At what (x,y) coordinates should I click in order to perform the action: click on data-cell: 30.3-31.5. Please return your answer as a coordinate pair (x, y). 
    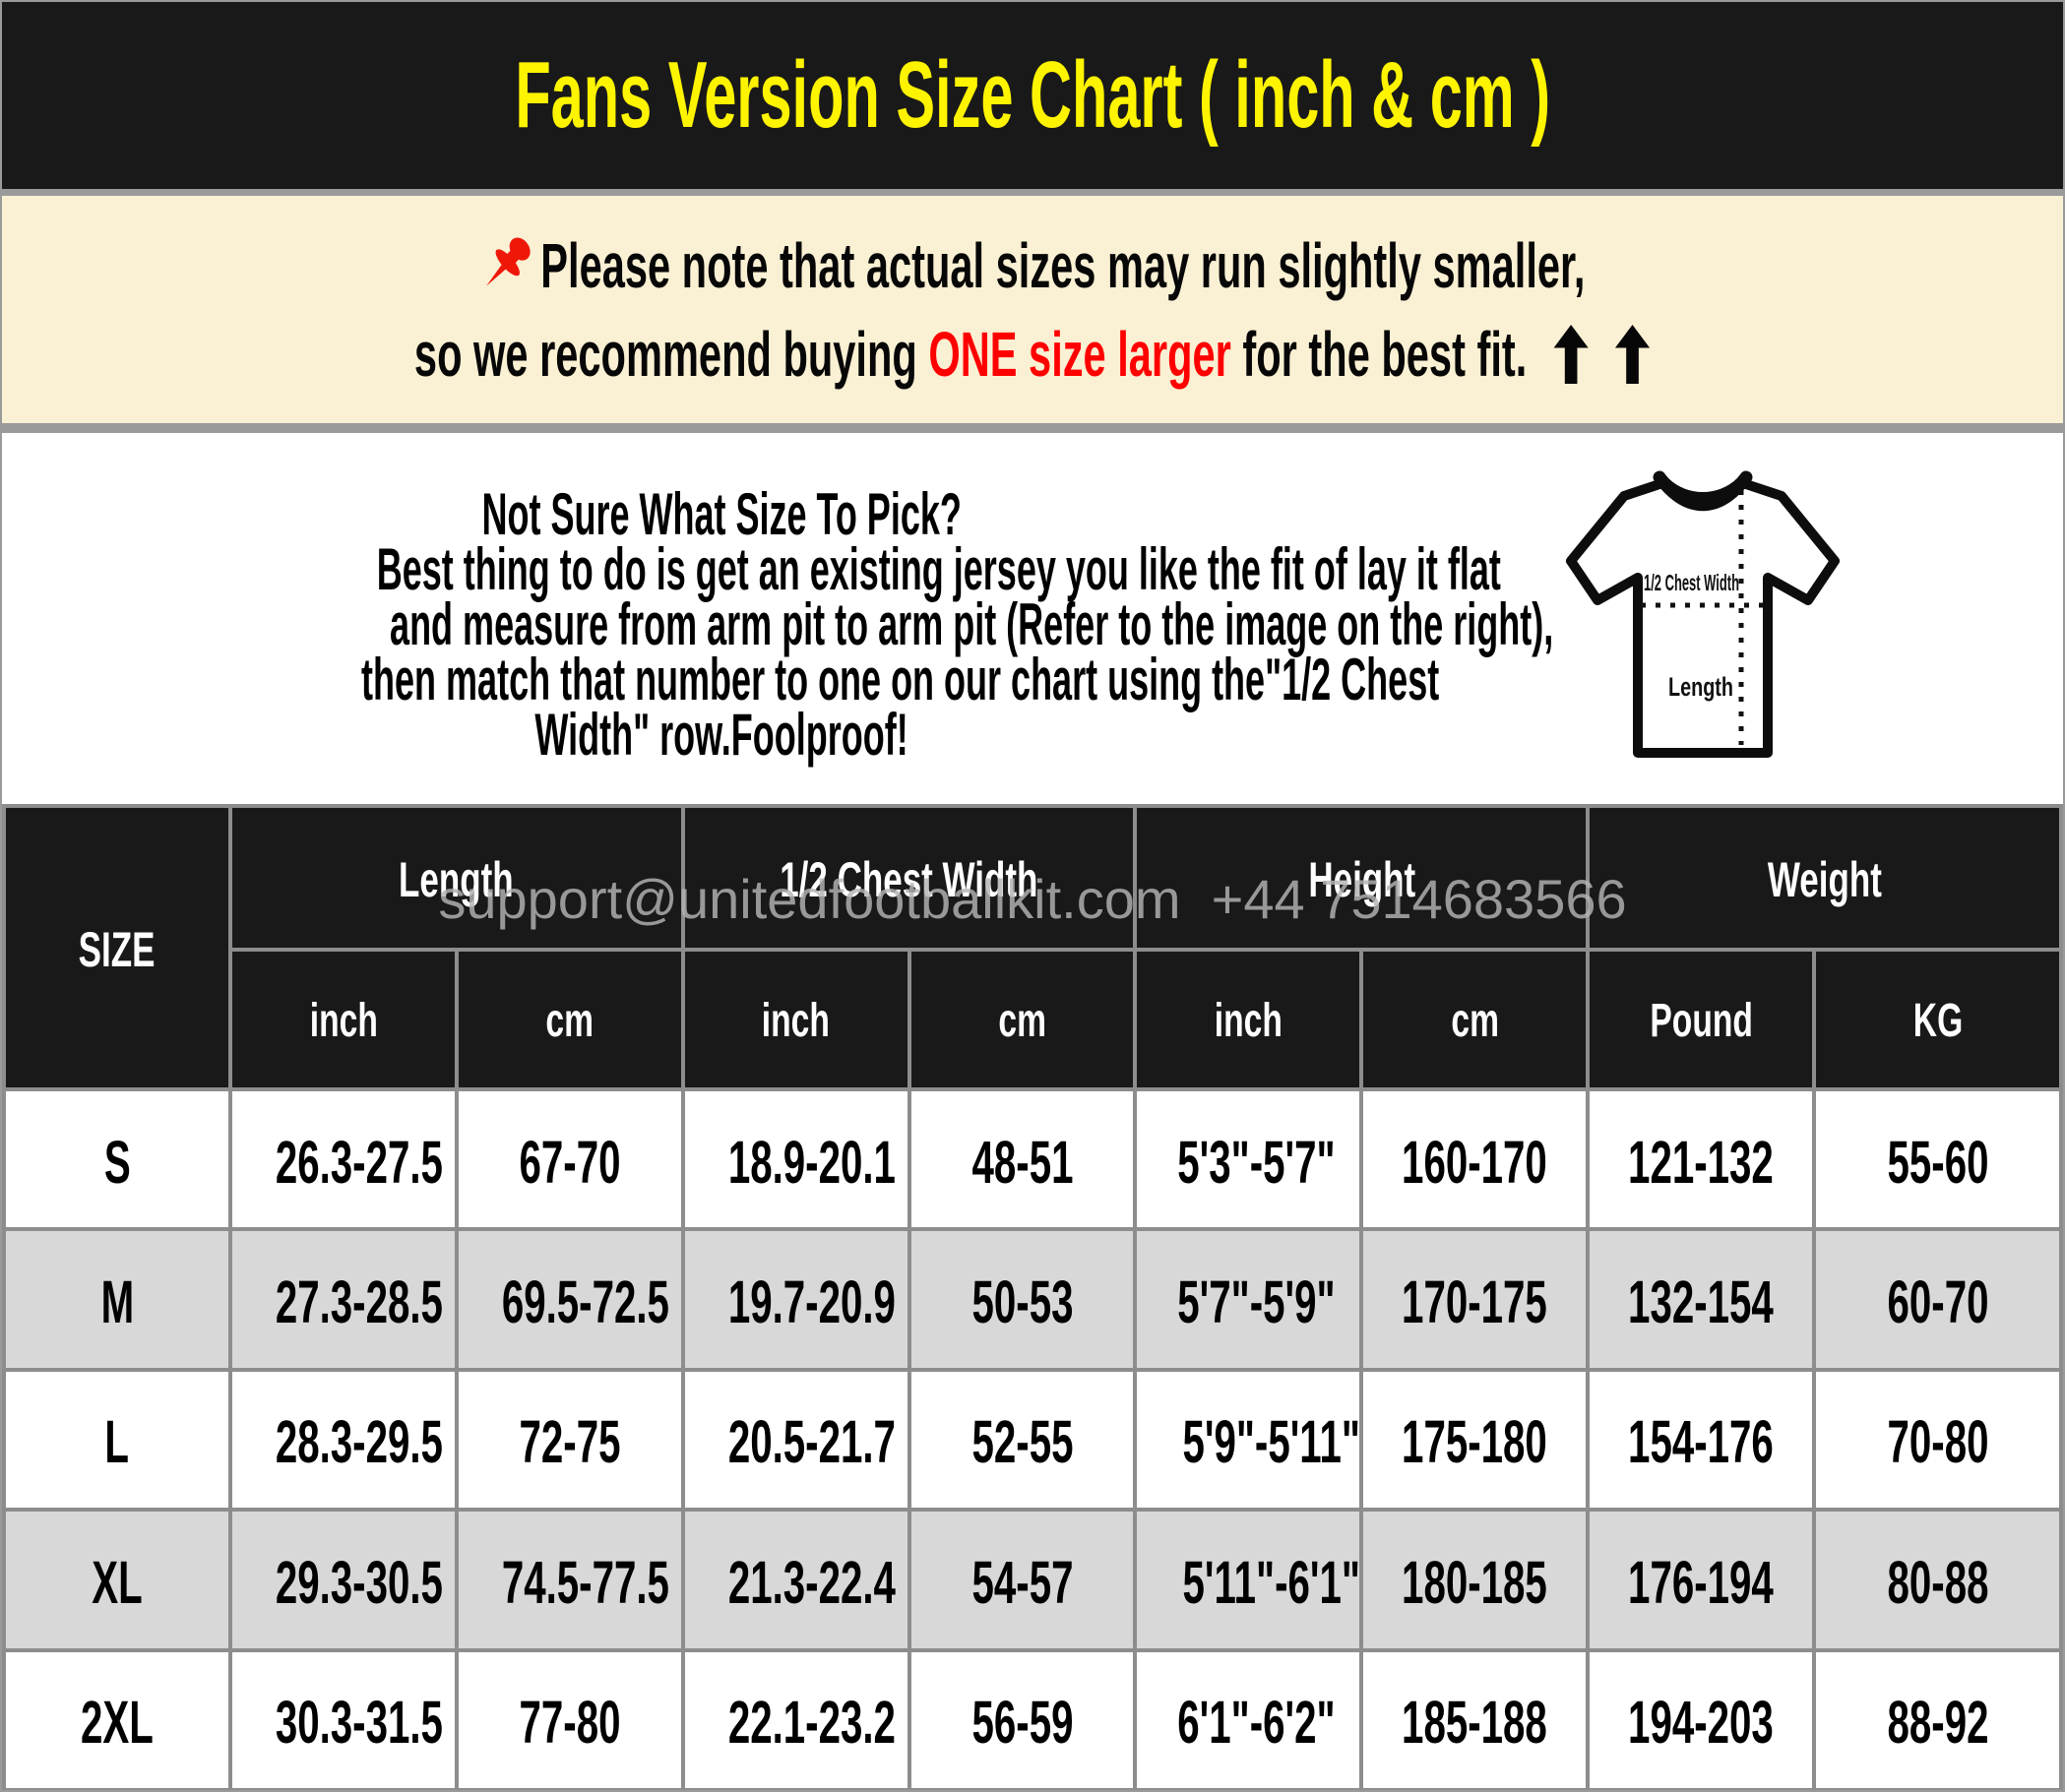
    Looking at the image, I should click on (343, 1719).